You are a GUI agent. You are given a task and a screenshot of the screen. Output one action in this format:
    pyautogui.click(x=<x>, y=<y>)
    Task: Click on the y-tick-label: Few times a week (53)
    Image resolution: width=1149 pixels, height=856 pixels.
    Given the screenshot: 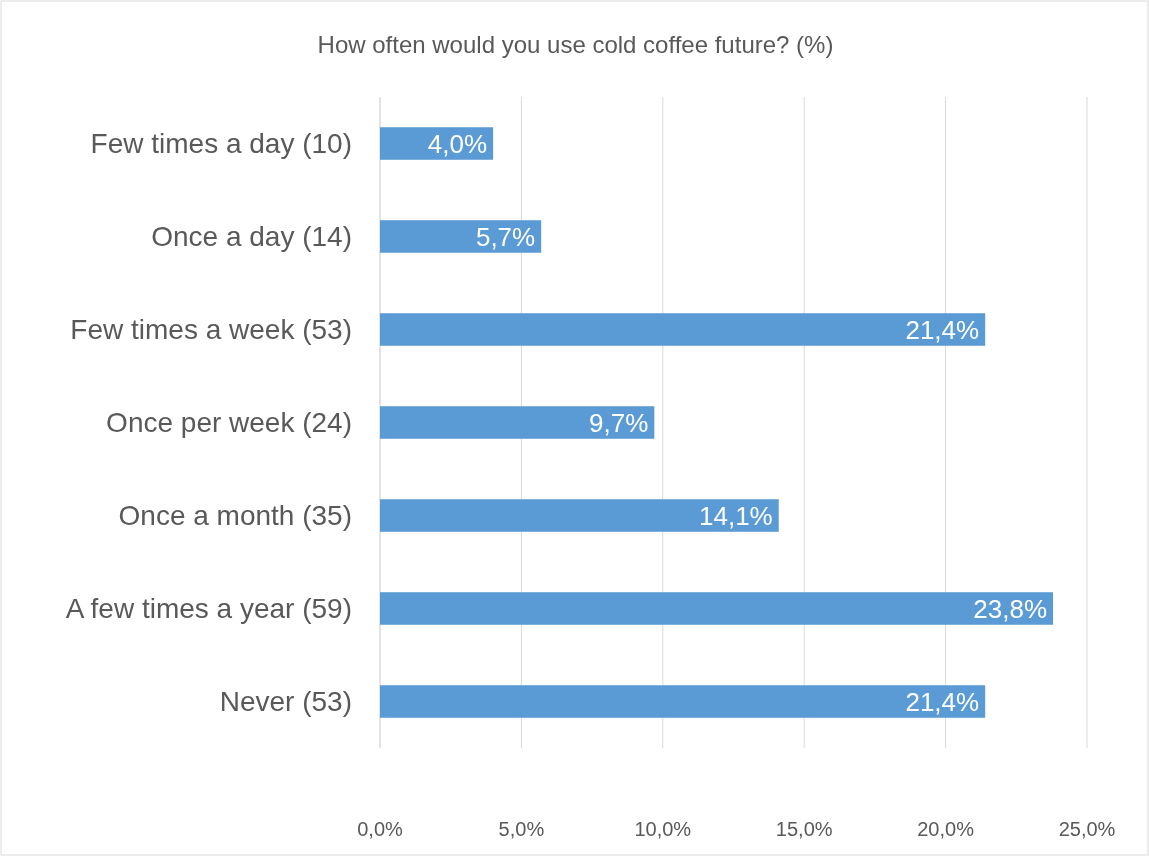 What is the action you would take?
    pyautogui.click(x=211, y=330)
    